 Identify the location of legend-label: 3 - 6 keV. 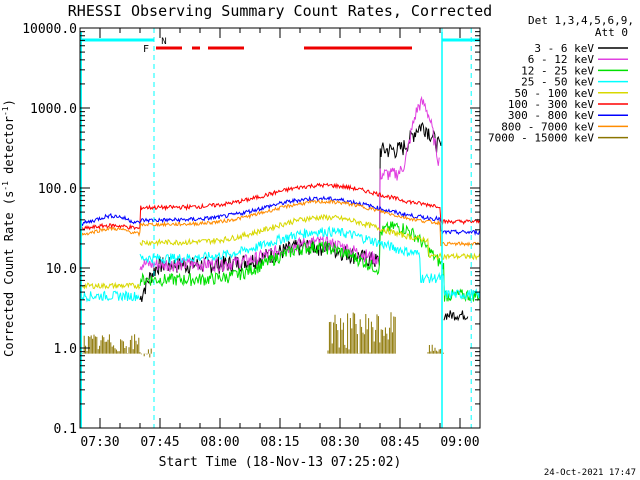
(564, 48).